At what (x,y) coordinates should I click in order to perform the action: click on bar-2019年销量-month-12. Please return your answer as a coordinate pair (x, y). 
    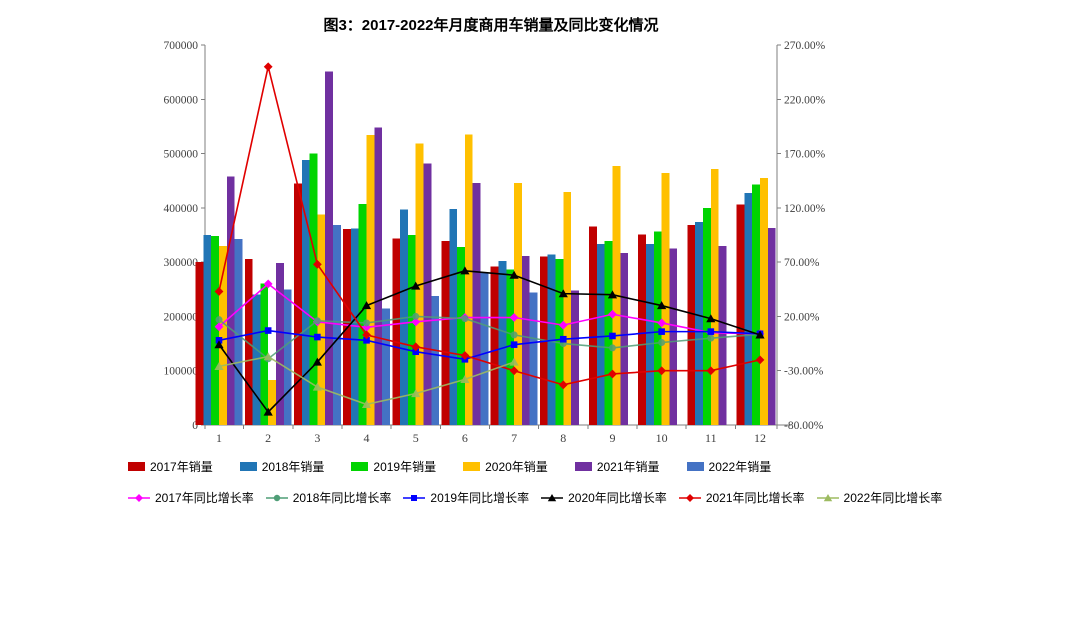
    Looking at the image, I should click on (756, 304).